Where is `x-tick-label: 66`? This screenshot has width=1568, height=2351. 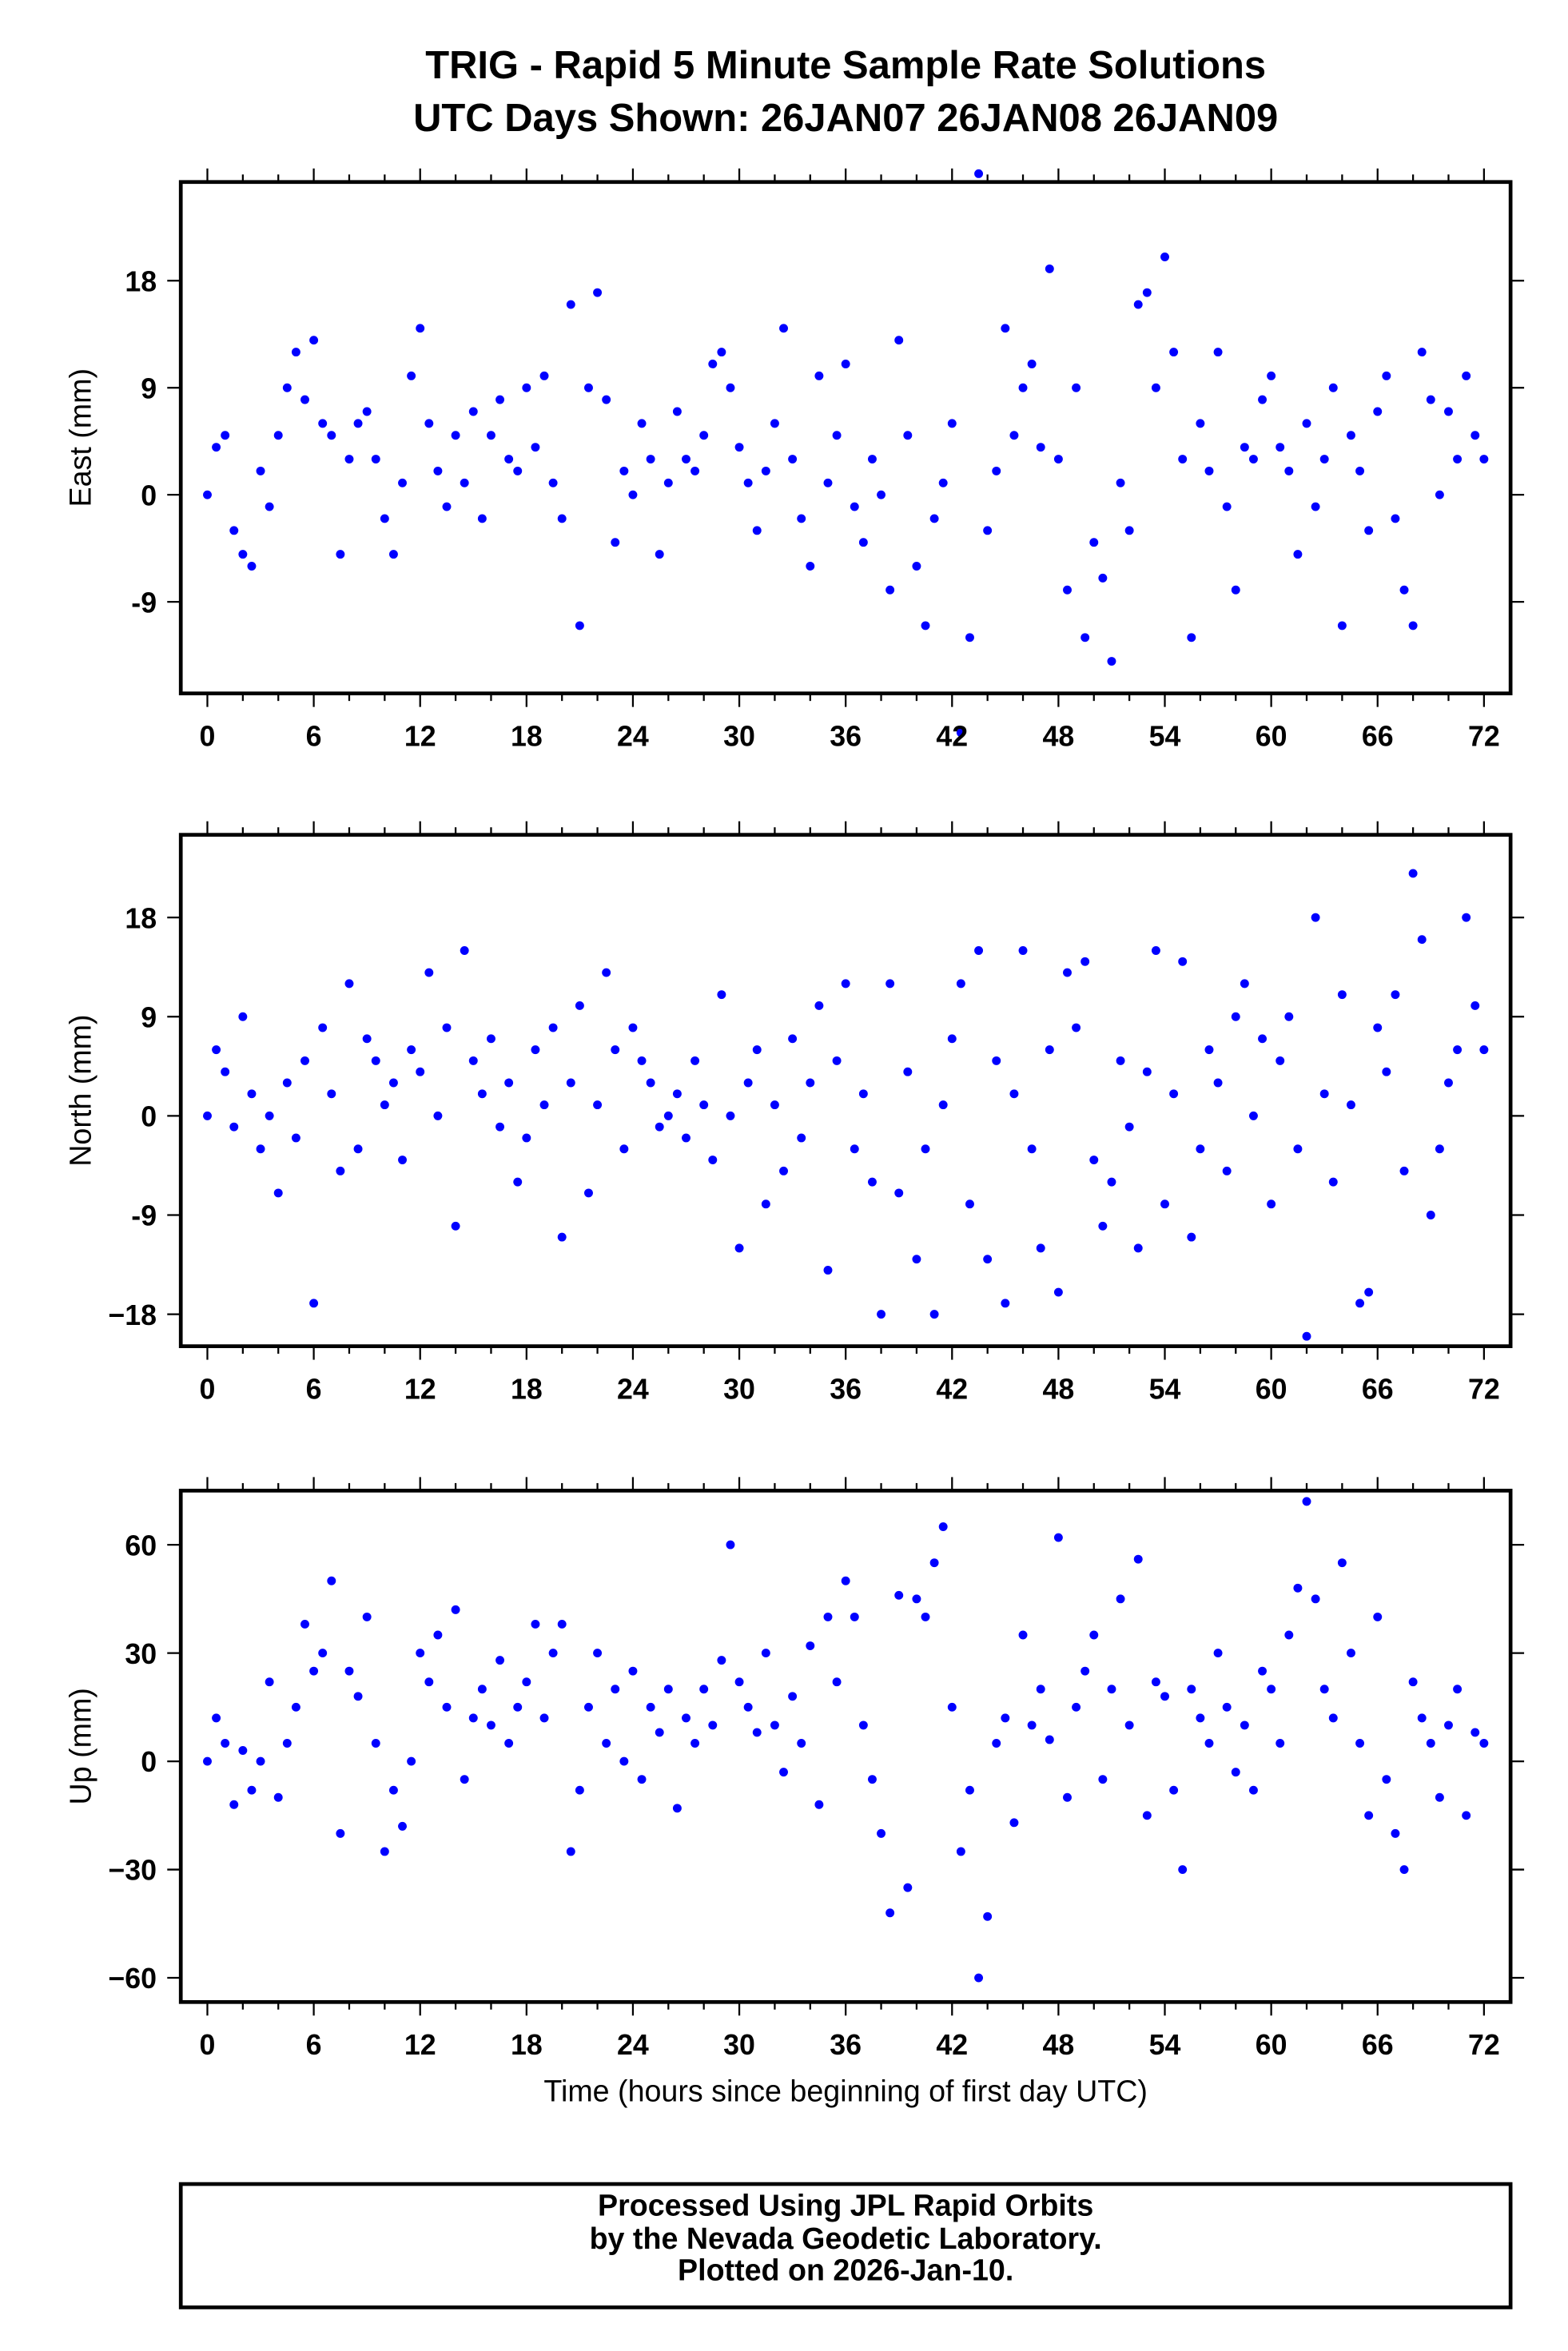
x-tick-label: 66 is located at coordinates (1378, 737).